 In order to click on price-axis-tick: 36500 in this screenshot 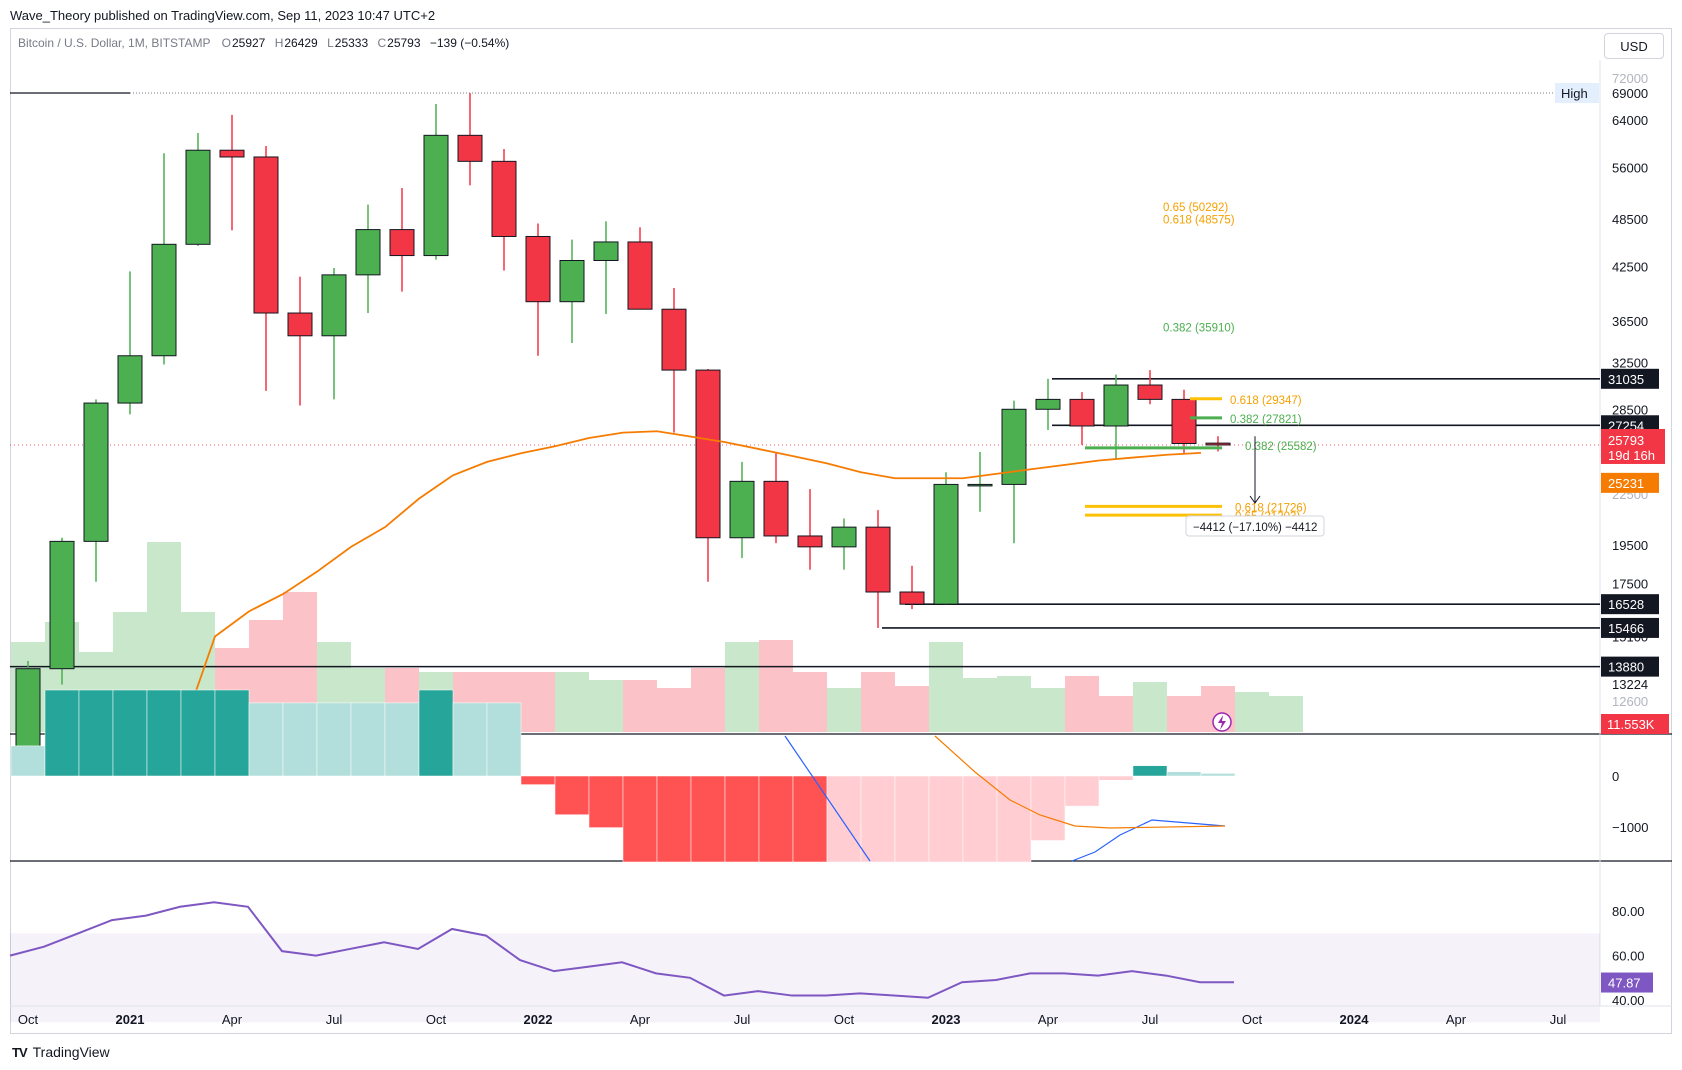, I will do `click(1630, 321)`.